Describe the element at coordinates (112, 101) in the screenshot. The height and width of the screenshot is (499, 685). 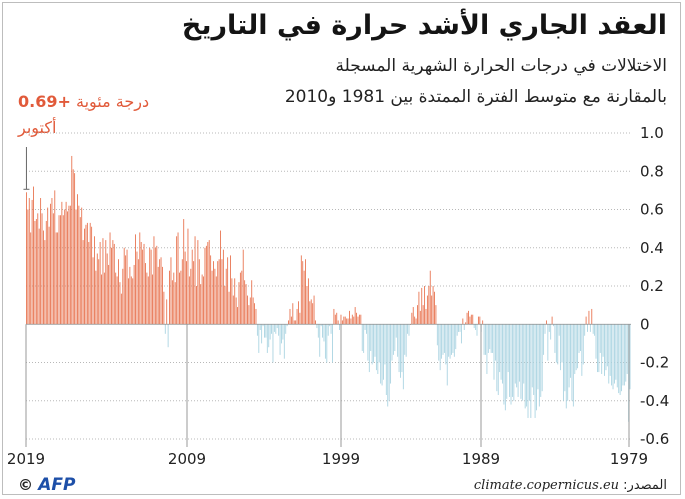
I see `callout-unit: درجة مئوية` at that location.